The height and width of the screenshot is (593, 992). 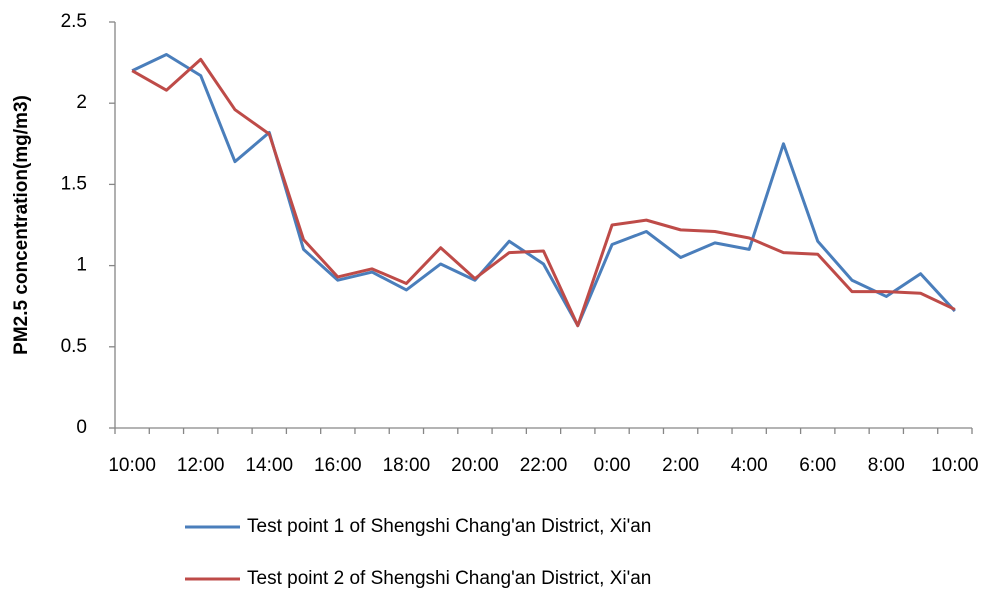 I want to click on x-tick-label: 12:00, so click(x=201, y=465).